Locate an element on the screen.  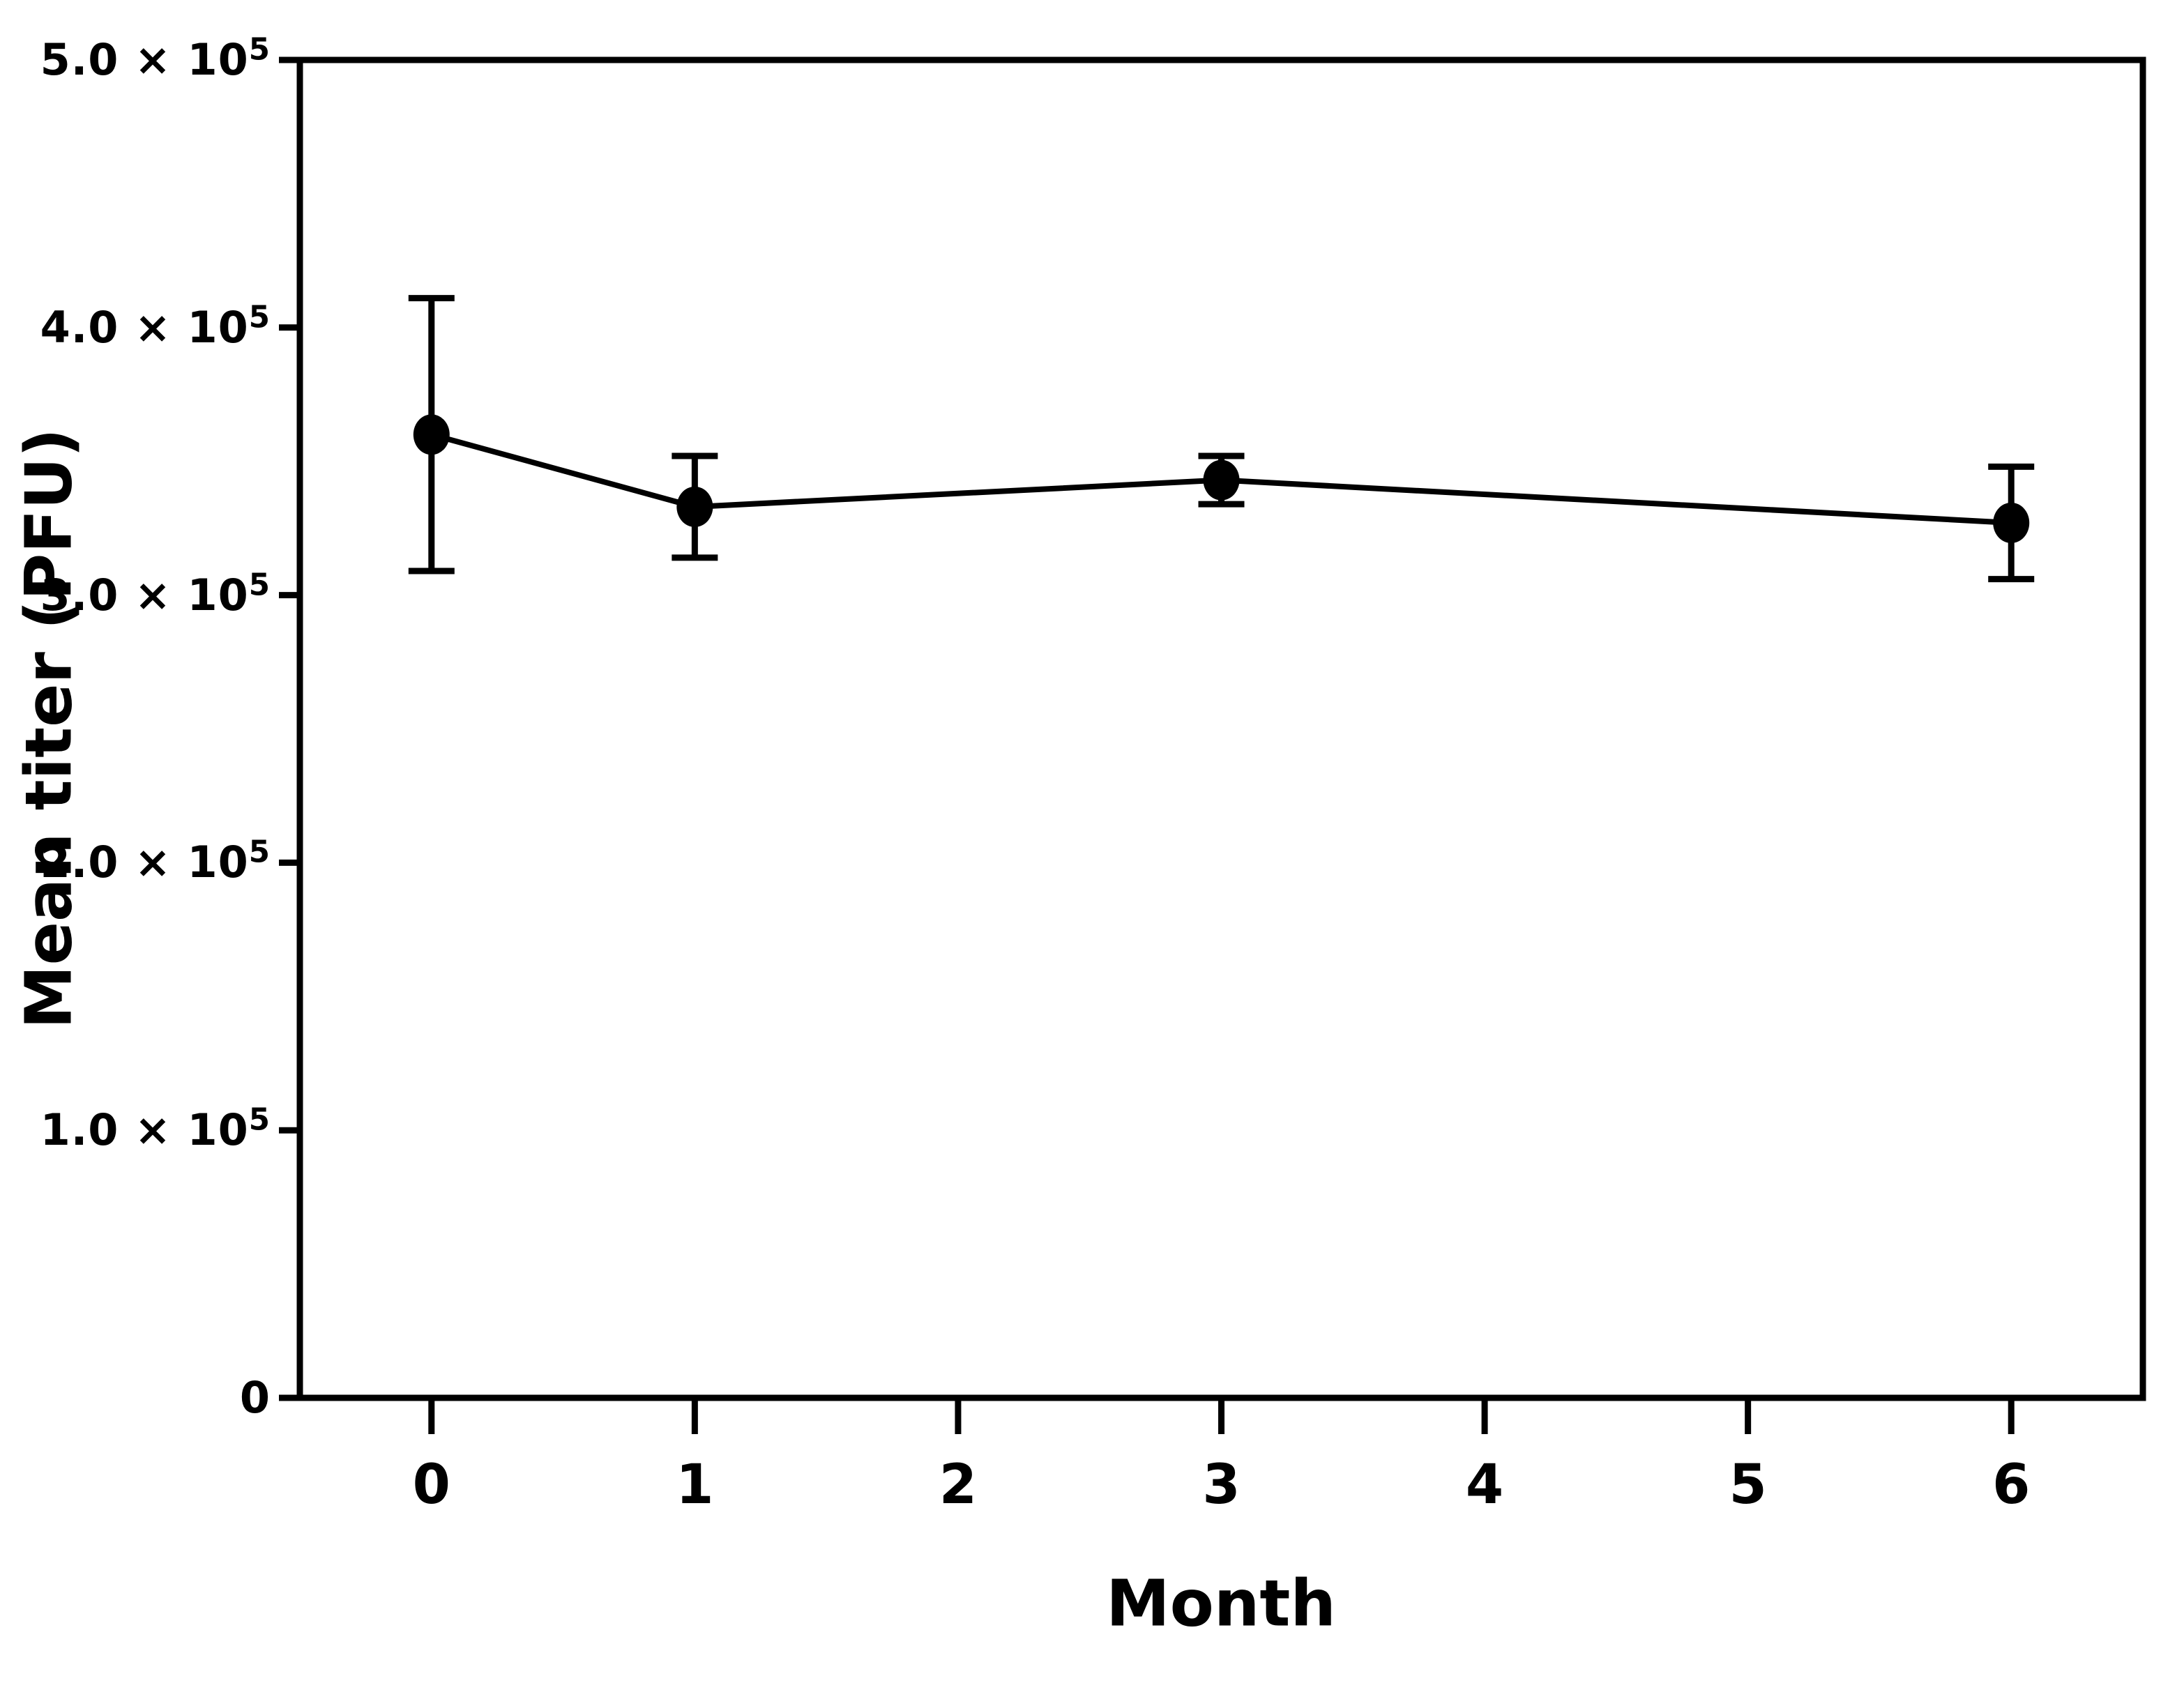
x-tick-label: 5 is located at coordinates (1748, 1485).